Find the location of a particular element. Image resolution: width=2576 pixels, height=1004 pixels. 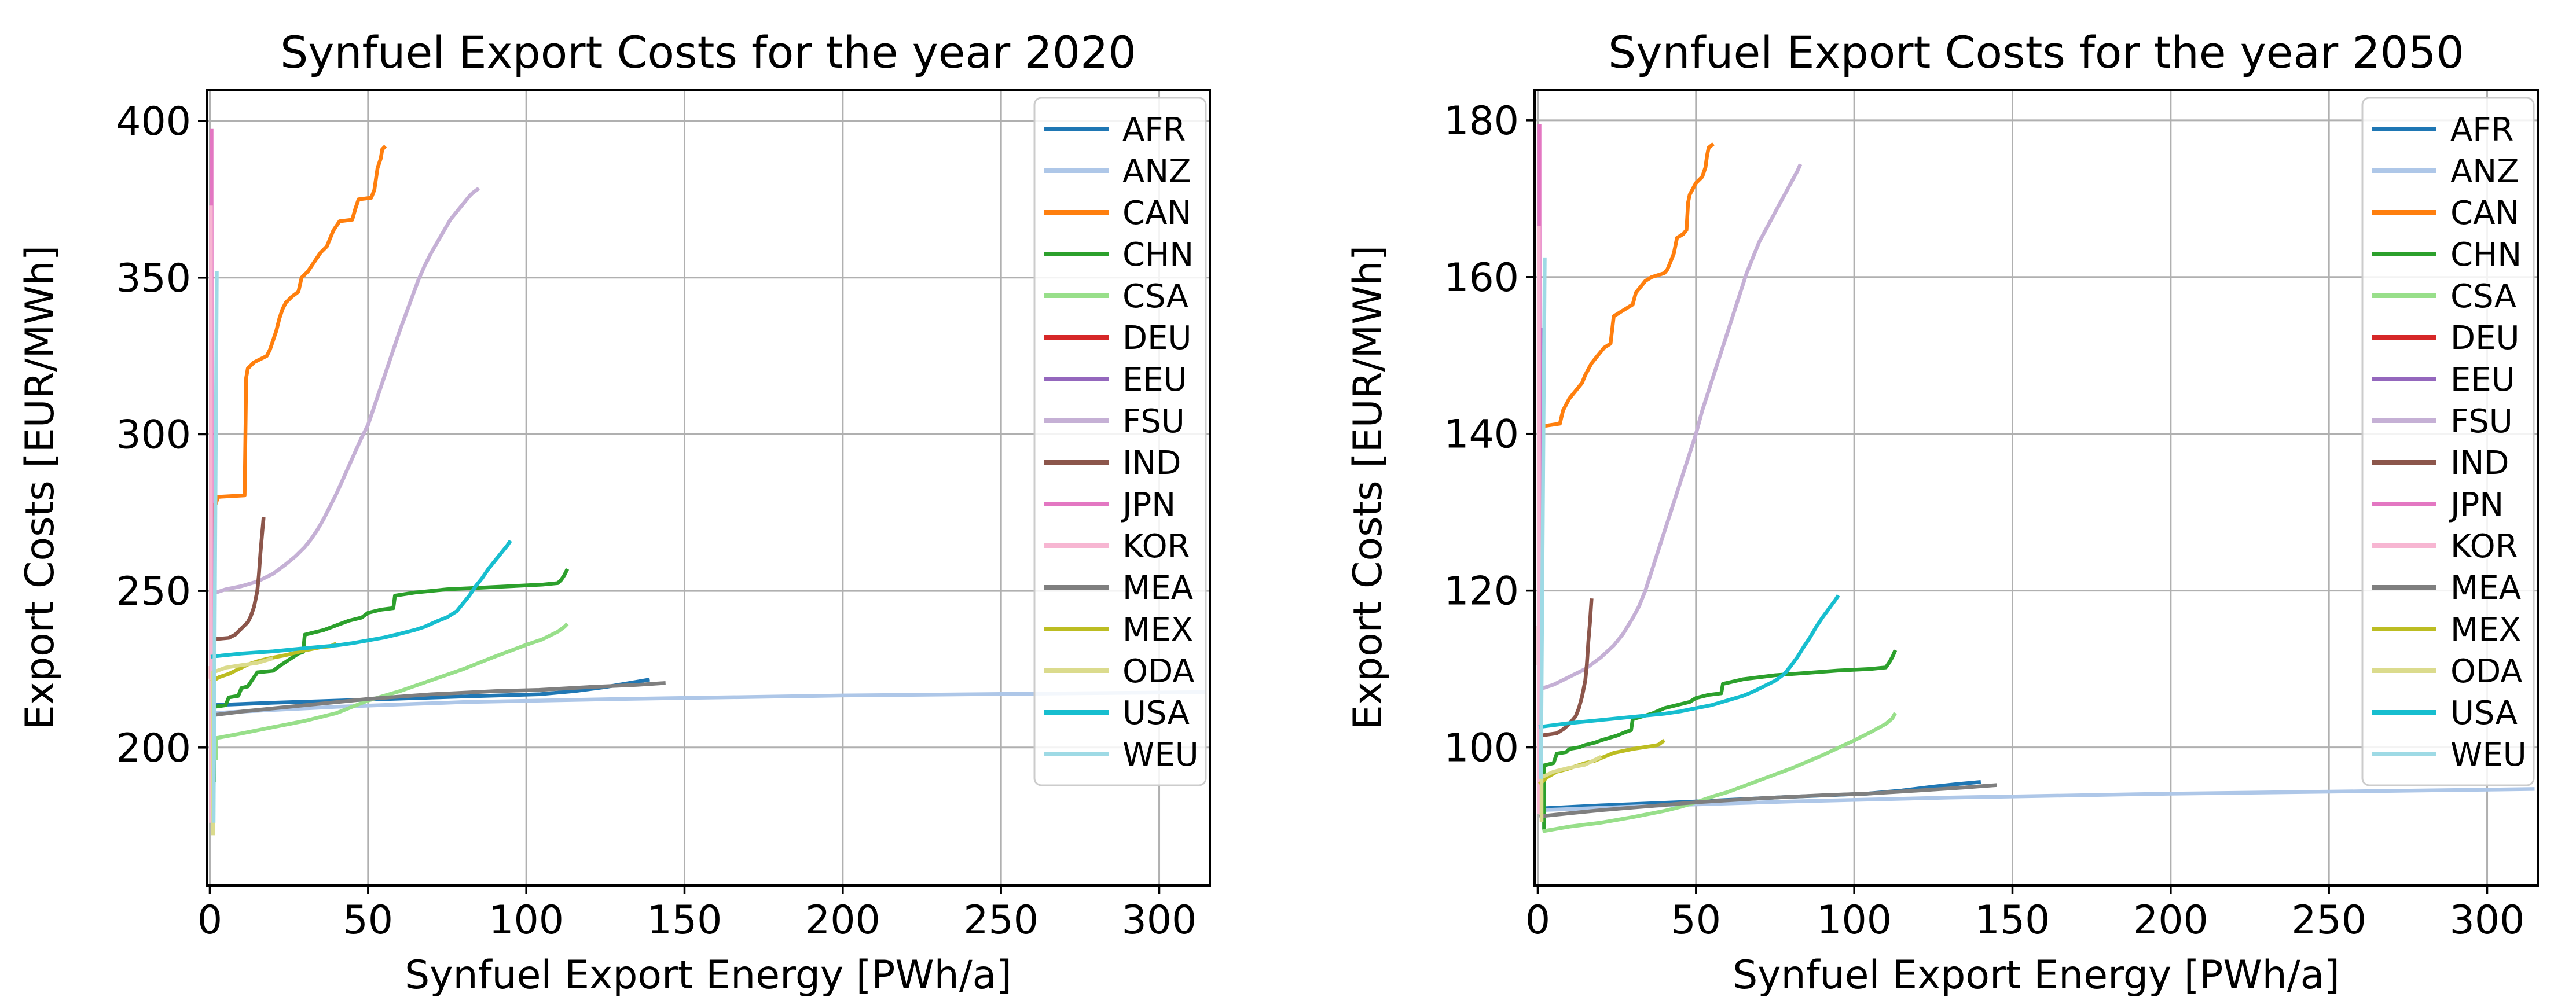

series-line-CHN is located at coordinates (391, 675).